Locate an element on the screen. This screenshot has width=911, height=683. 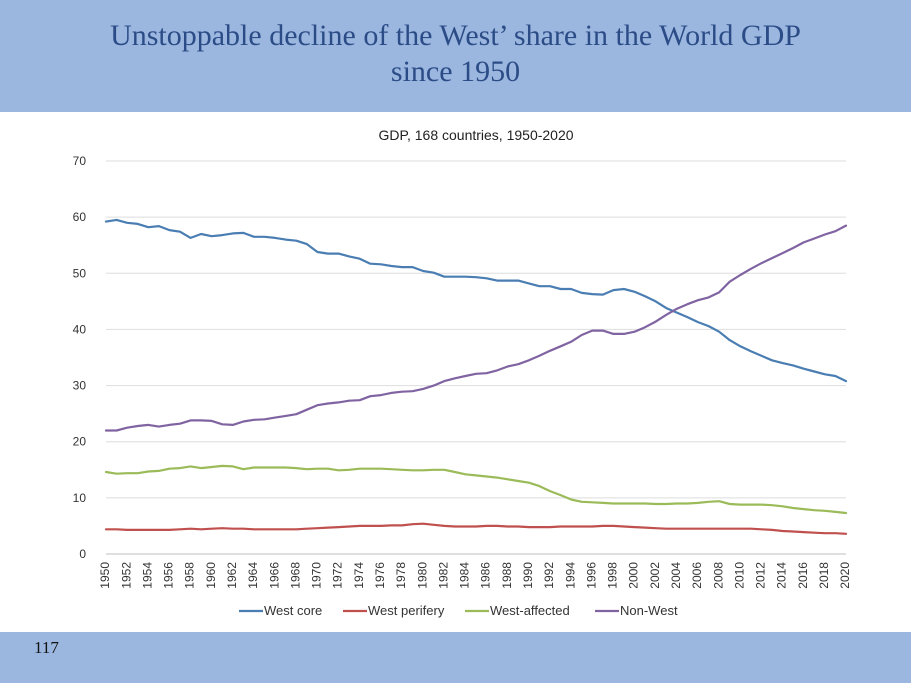
footer-band is located at coordinates (455, 657).